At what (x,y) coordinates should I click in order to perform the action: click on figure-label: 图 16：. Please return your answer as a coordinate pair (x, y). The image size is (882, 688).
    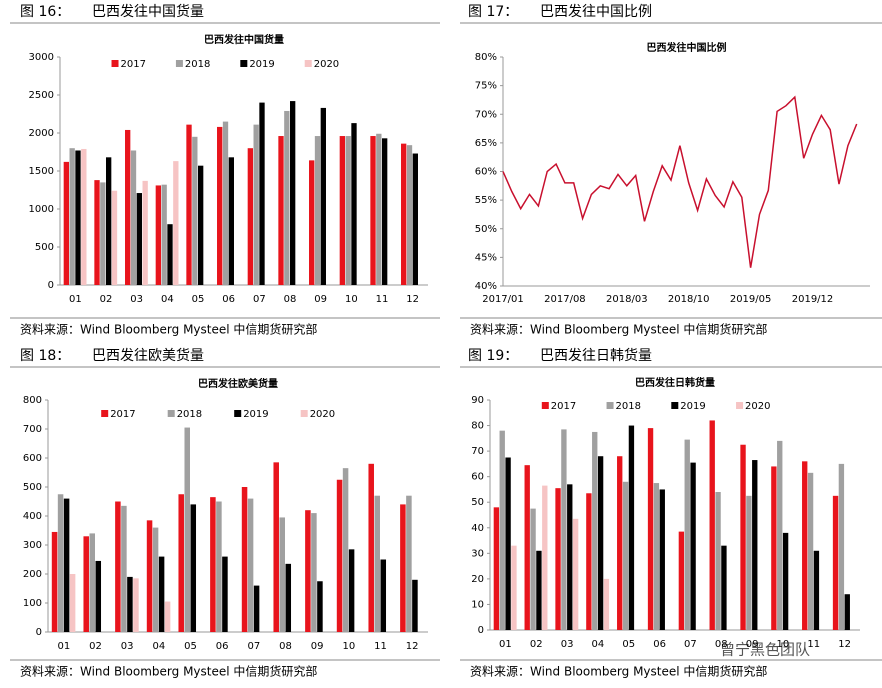
    Looking at the image, I should click on (45, 12).